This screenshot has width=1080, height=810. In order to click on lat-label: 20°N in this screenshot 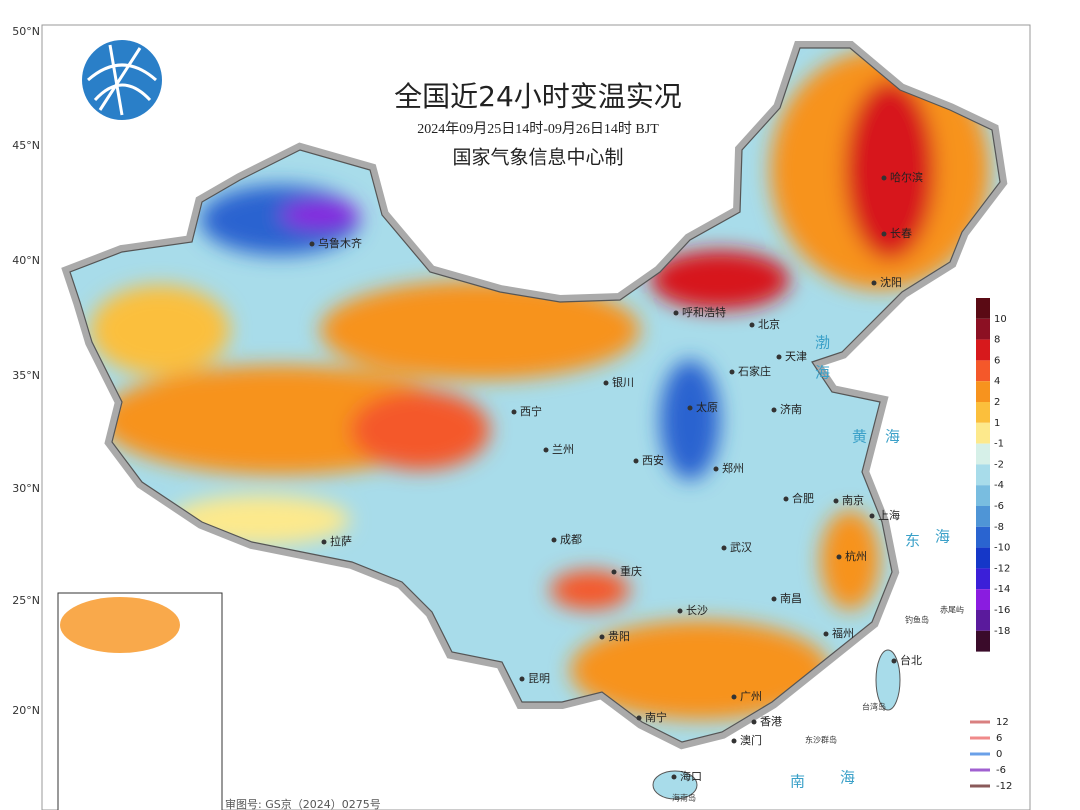, I will do `click(26, 710)`.